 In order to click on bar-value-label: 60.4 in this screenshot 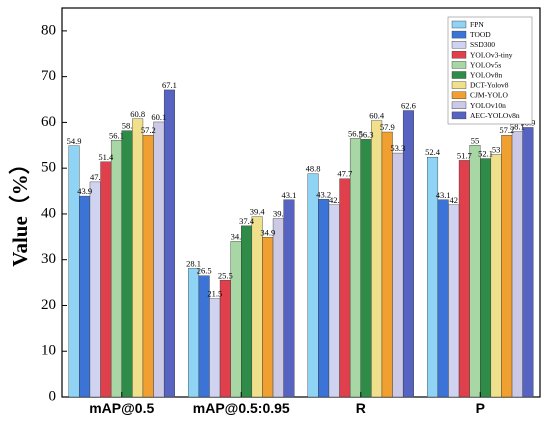, I will do `click(377, 116)`.